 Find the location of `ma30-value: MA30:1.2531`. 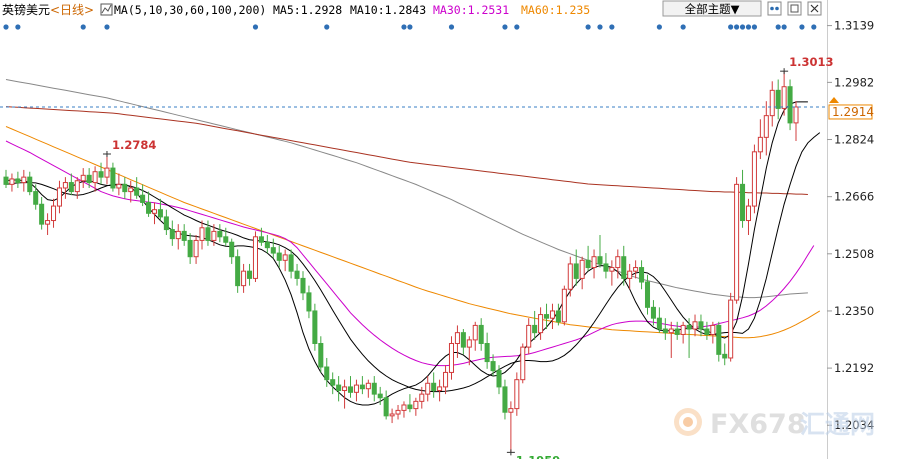

ma30-value: MA30:1.2531 is located at coordinates (471, 10).